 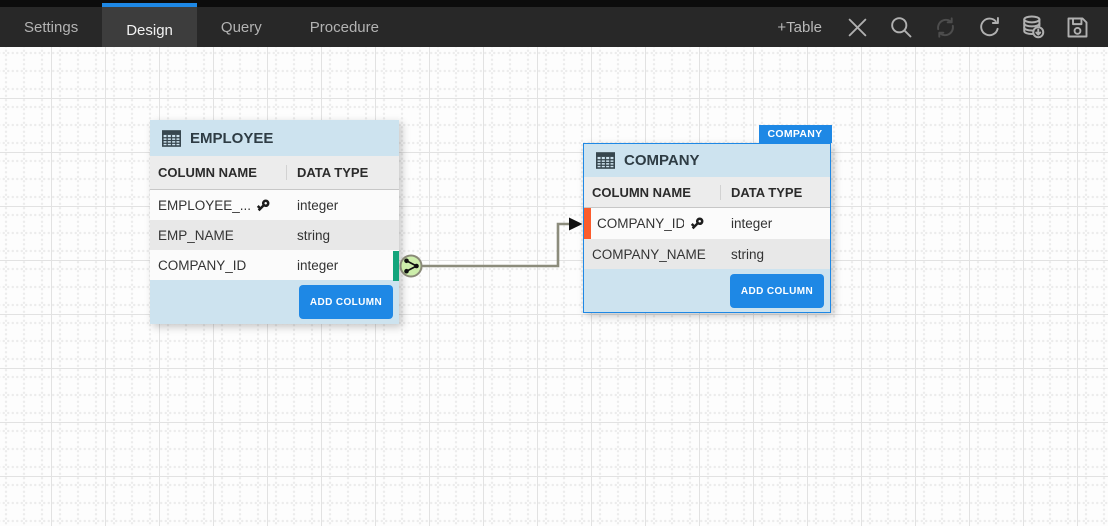 I want to click on company-column-headers: COLUMN NAME DATA TYPE, so click(x=707, y=192).